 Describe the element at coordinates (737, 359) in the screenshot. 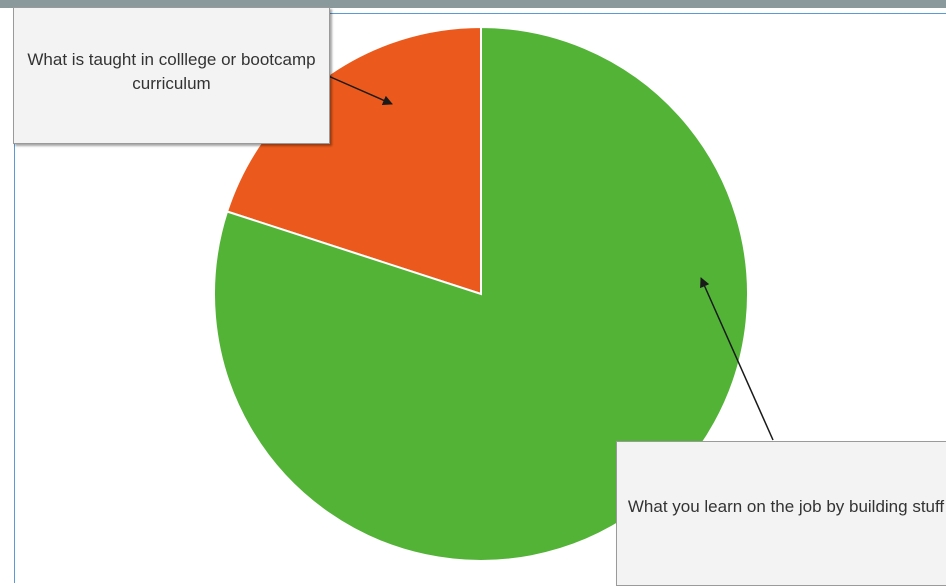

I see `arrow-on-job` at that location.